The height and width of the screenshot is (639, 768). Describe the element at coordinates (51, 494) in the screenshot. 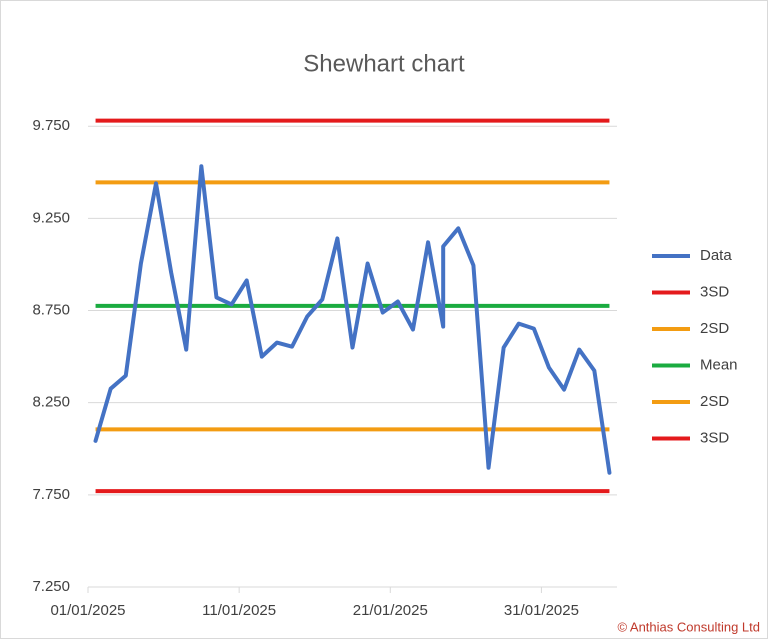

I see `y-tick-label: 7.750` at that location.